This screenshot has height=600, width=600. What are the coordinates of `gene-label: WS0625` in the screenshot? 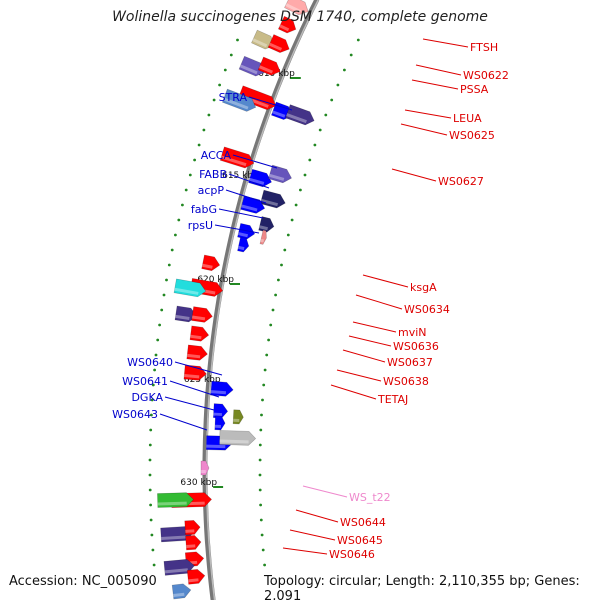 It's located at (472, 135).